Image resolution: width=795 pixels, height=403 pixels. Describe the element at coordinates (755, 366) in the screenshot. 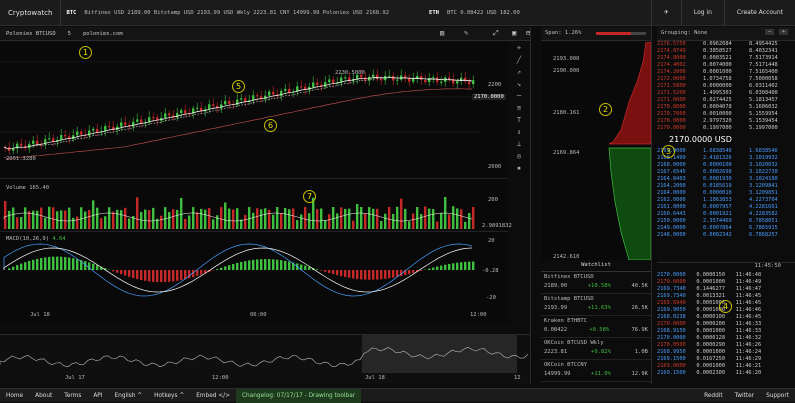

I see `trade-cell: 11:46:21` at that location.